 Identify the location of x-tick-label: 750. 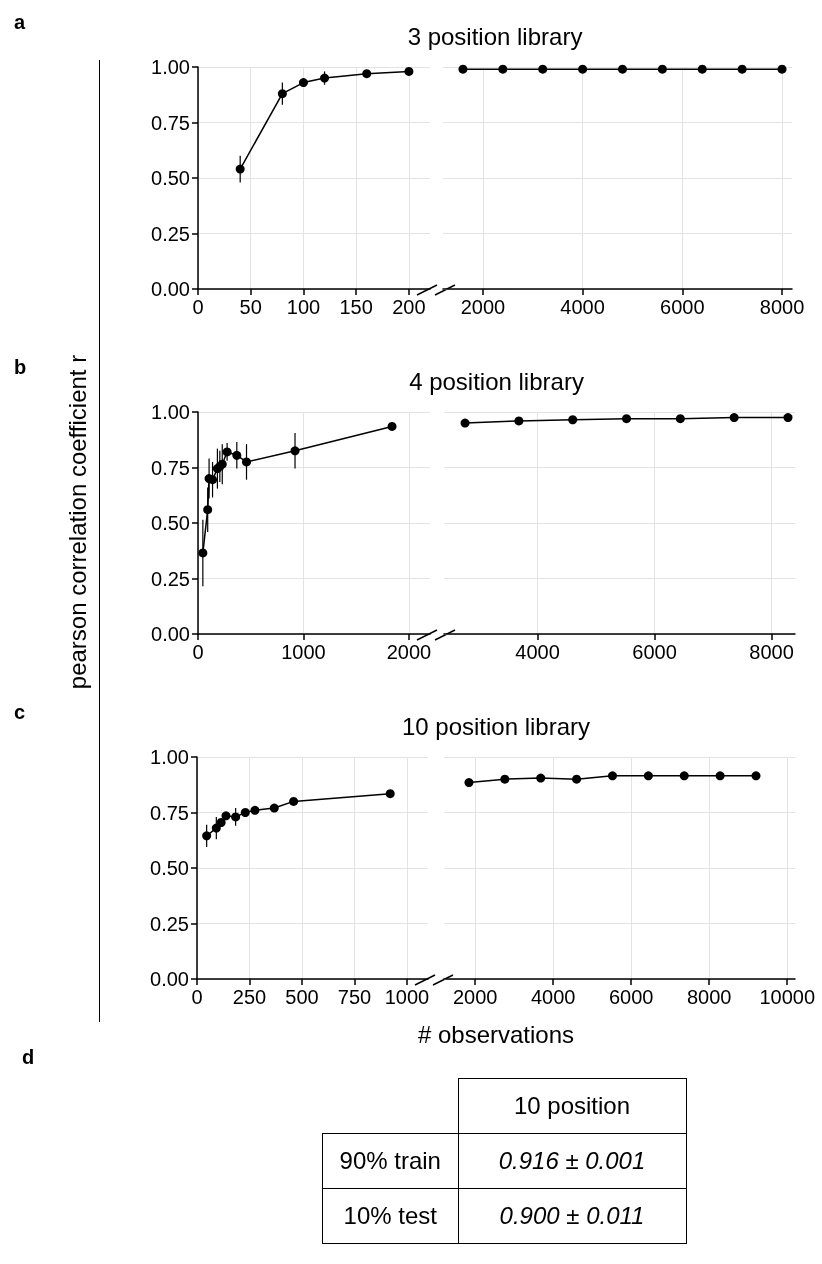
(354, 997).